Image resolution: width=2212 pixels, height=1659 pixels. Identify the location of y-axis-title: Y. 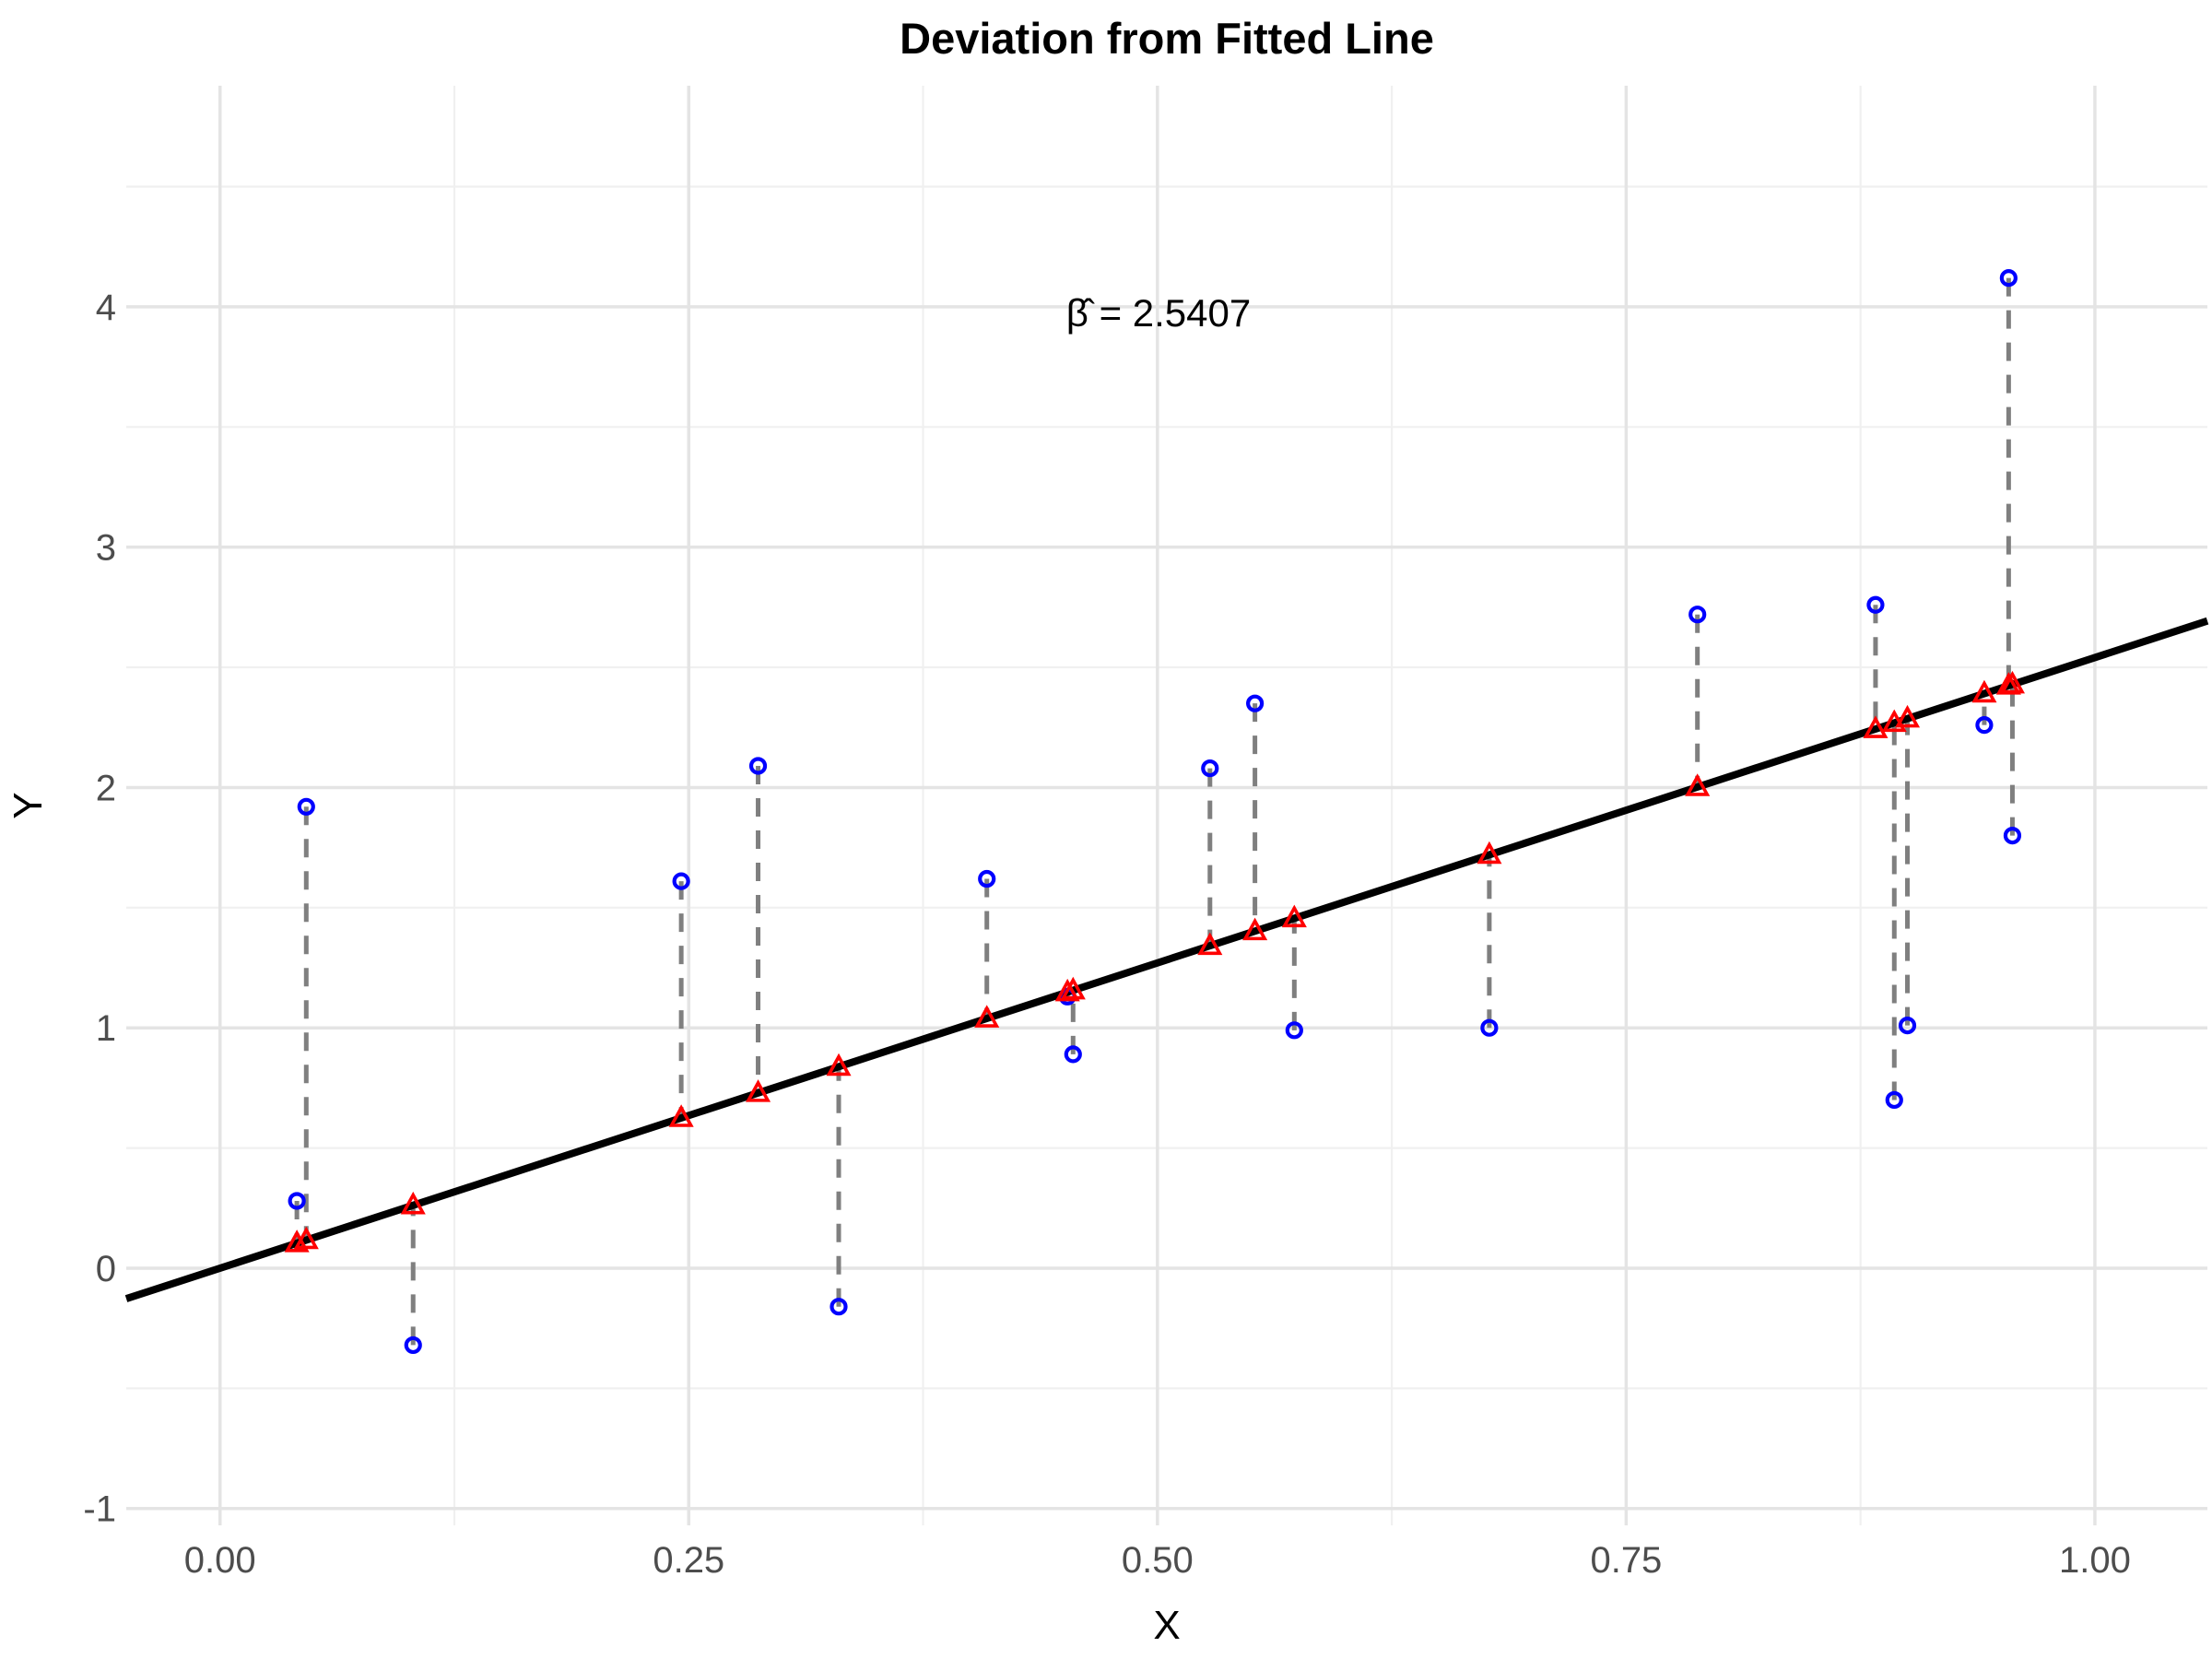
(28, 805).